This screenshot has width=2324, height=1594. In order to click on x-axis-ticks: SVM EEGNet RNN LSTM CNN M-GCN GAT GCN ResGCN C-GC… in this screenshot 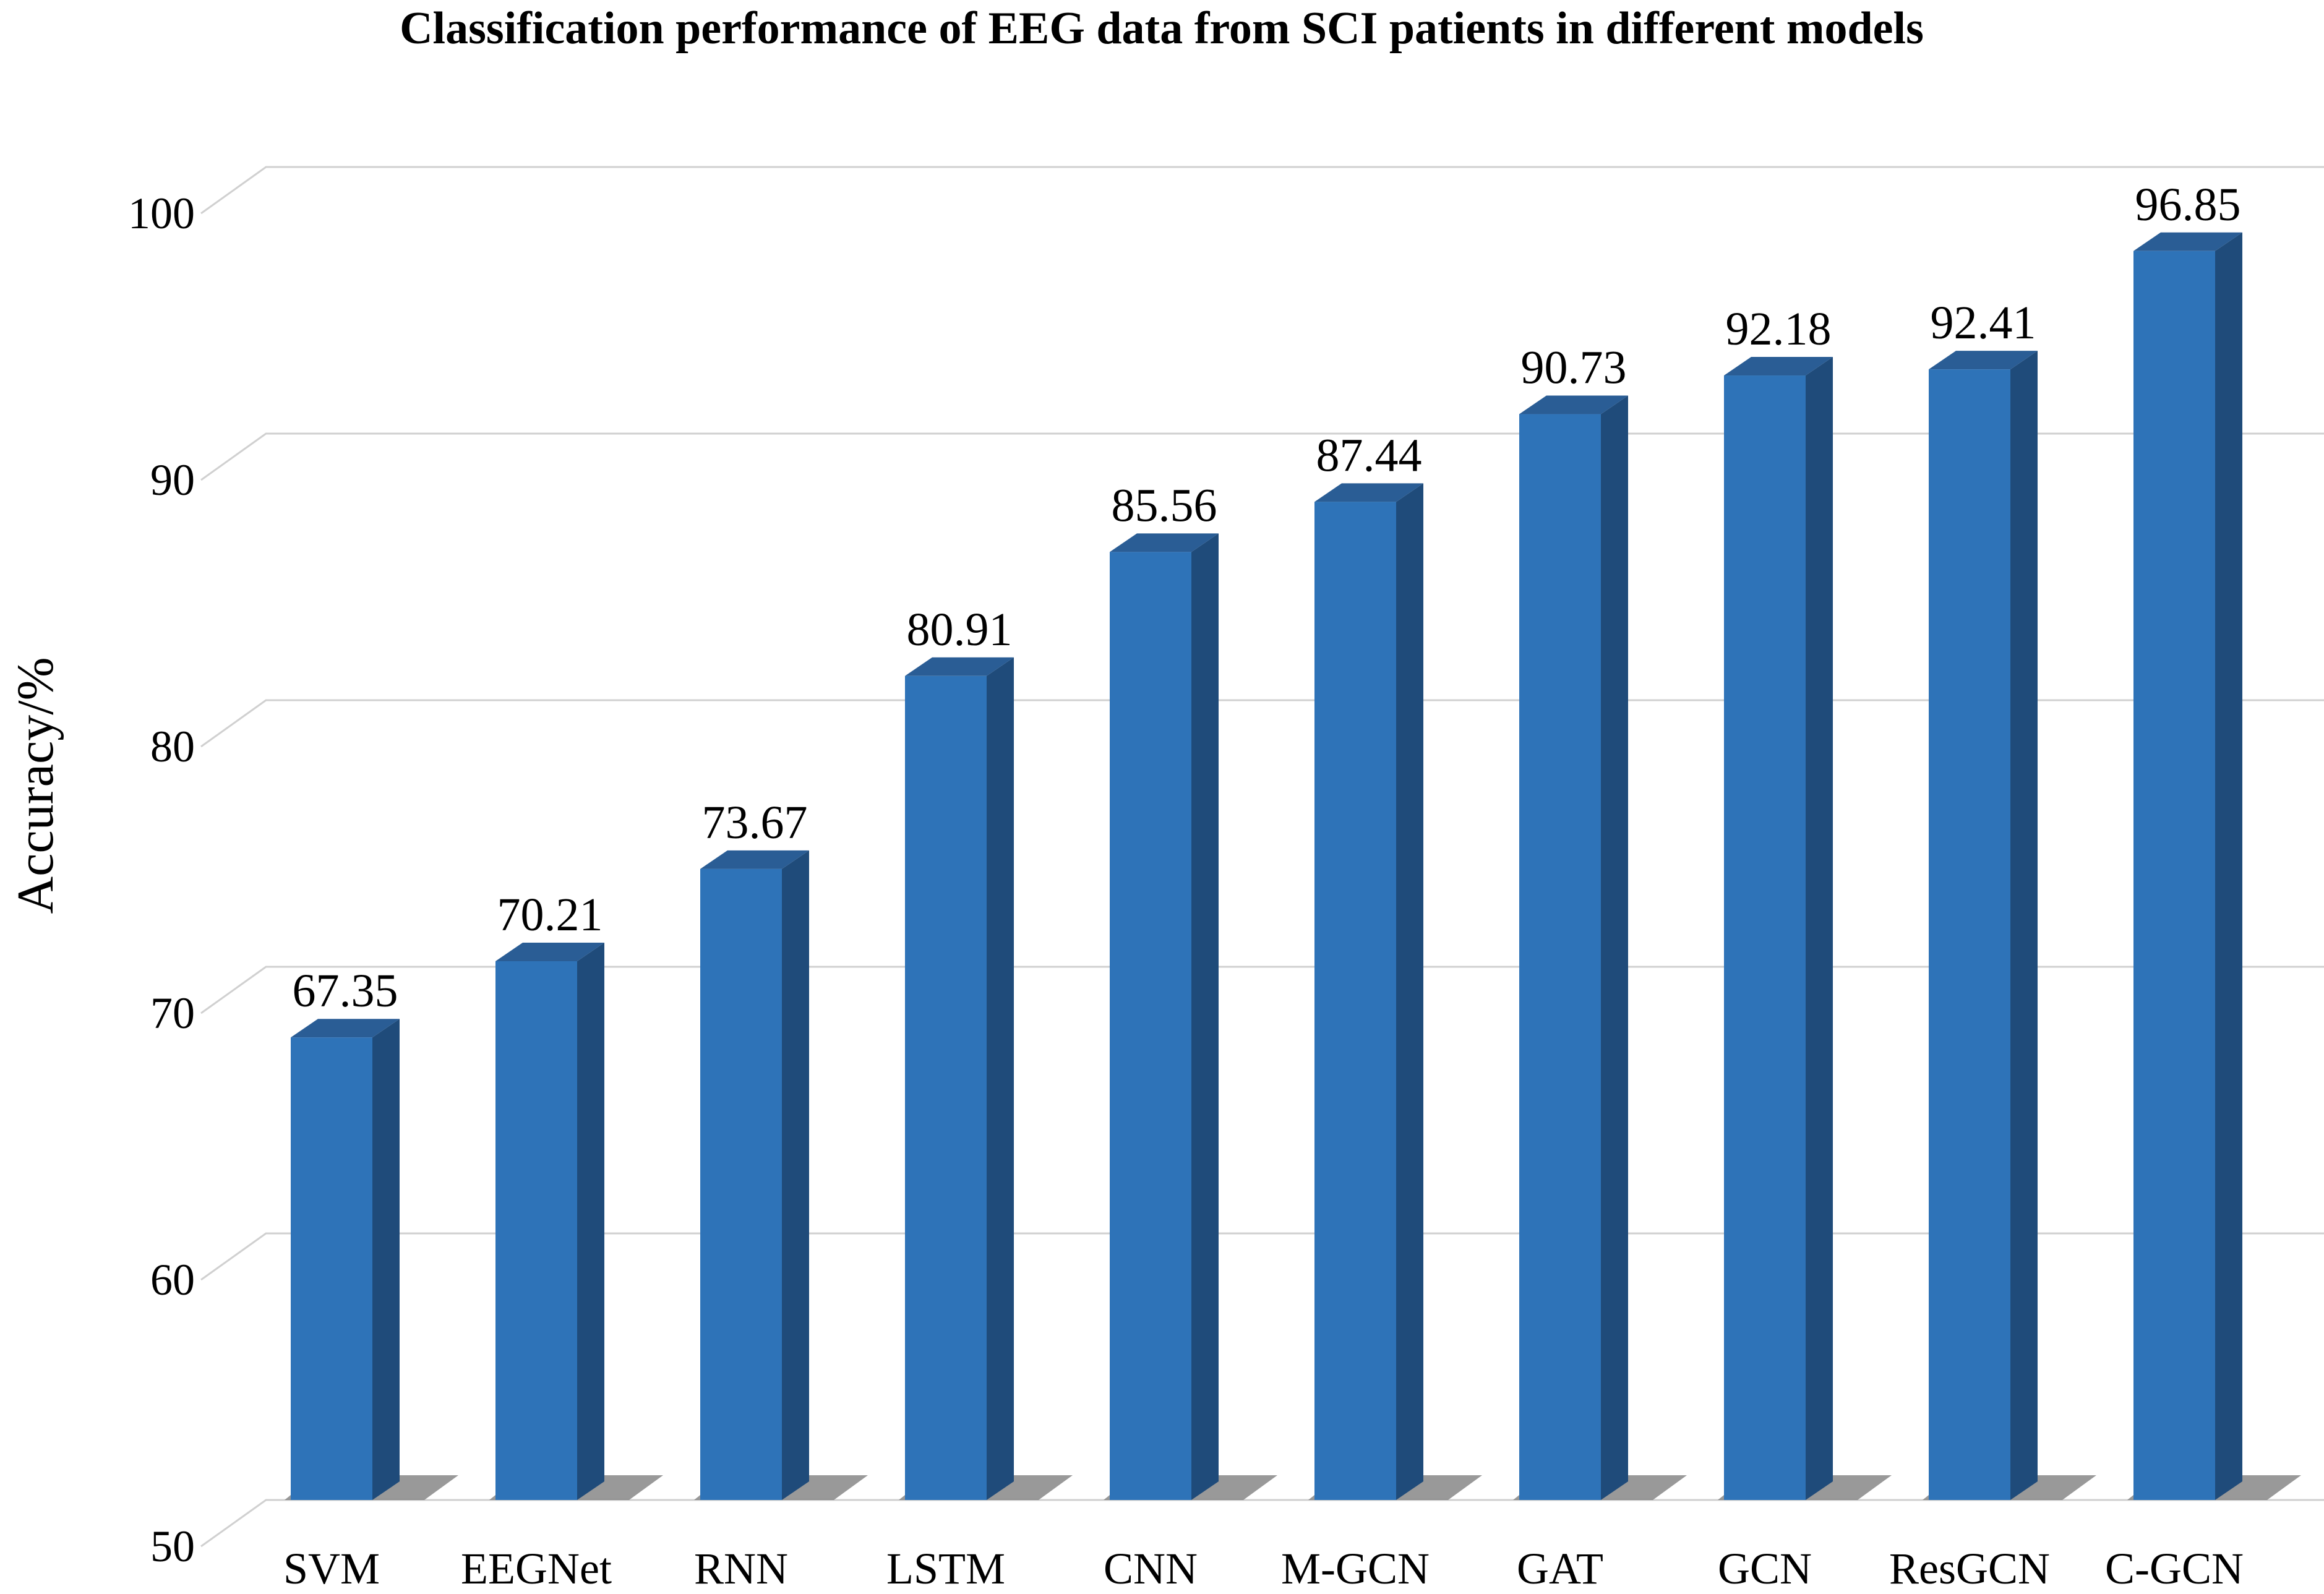, I will do `click(1264, 1568)`.